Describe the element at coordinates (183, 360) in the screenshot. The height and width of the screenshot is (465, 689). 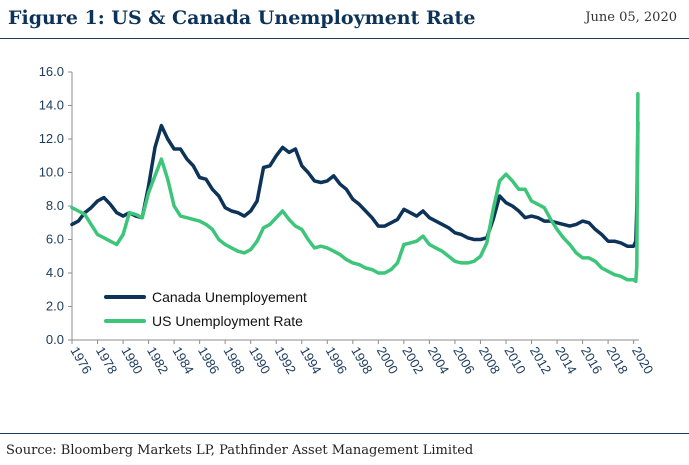
I see `x-tick-label: 1984` at that location.